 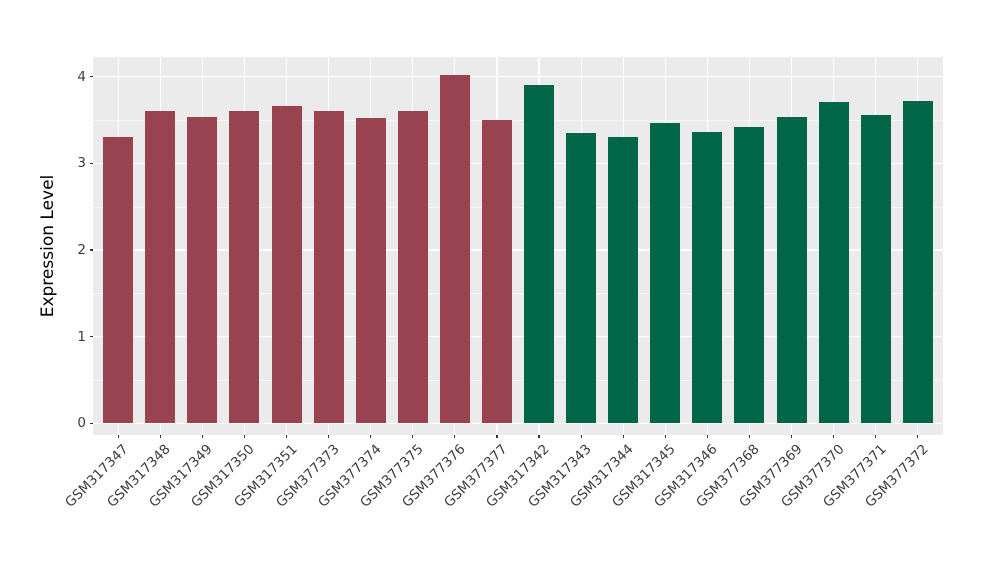 What do you see at coordinates (81, 336) in the screenshot?
I see `y-tick-label: 1` at bounding box center [81, 336].